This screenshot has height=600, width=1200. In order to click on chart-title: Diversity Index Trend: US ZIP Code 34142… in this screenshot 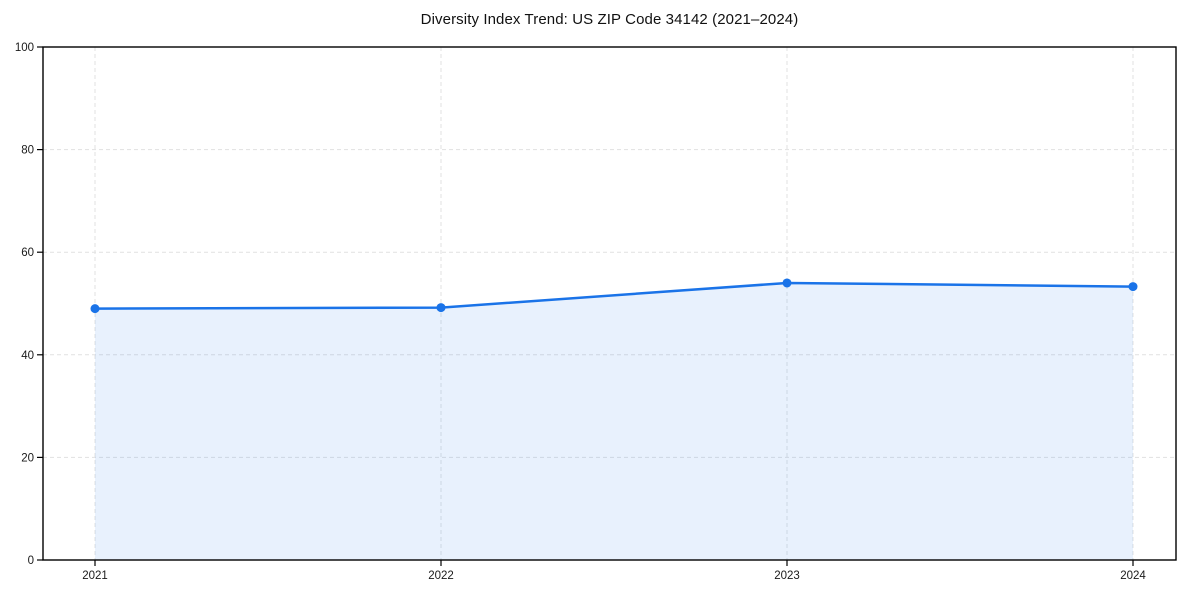, I will do `click(609, 19)`.